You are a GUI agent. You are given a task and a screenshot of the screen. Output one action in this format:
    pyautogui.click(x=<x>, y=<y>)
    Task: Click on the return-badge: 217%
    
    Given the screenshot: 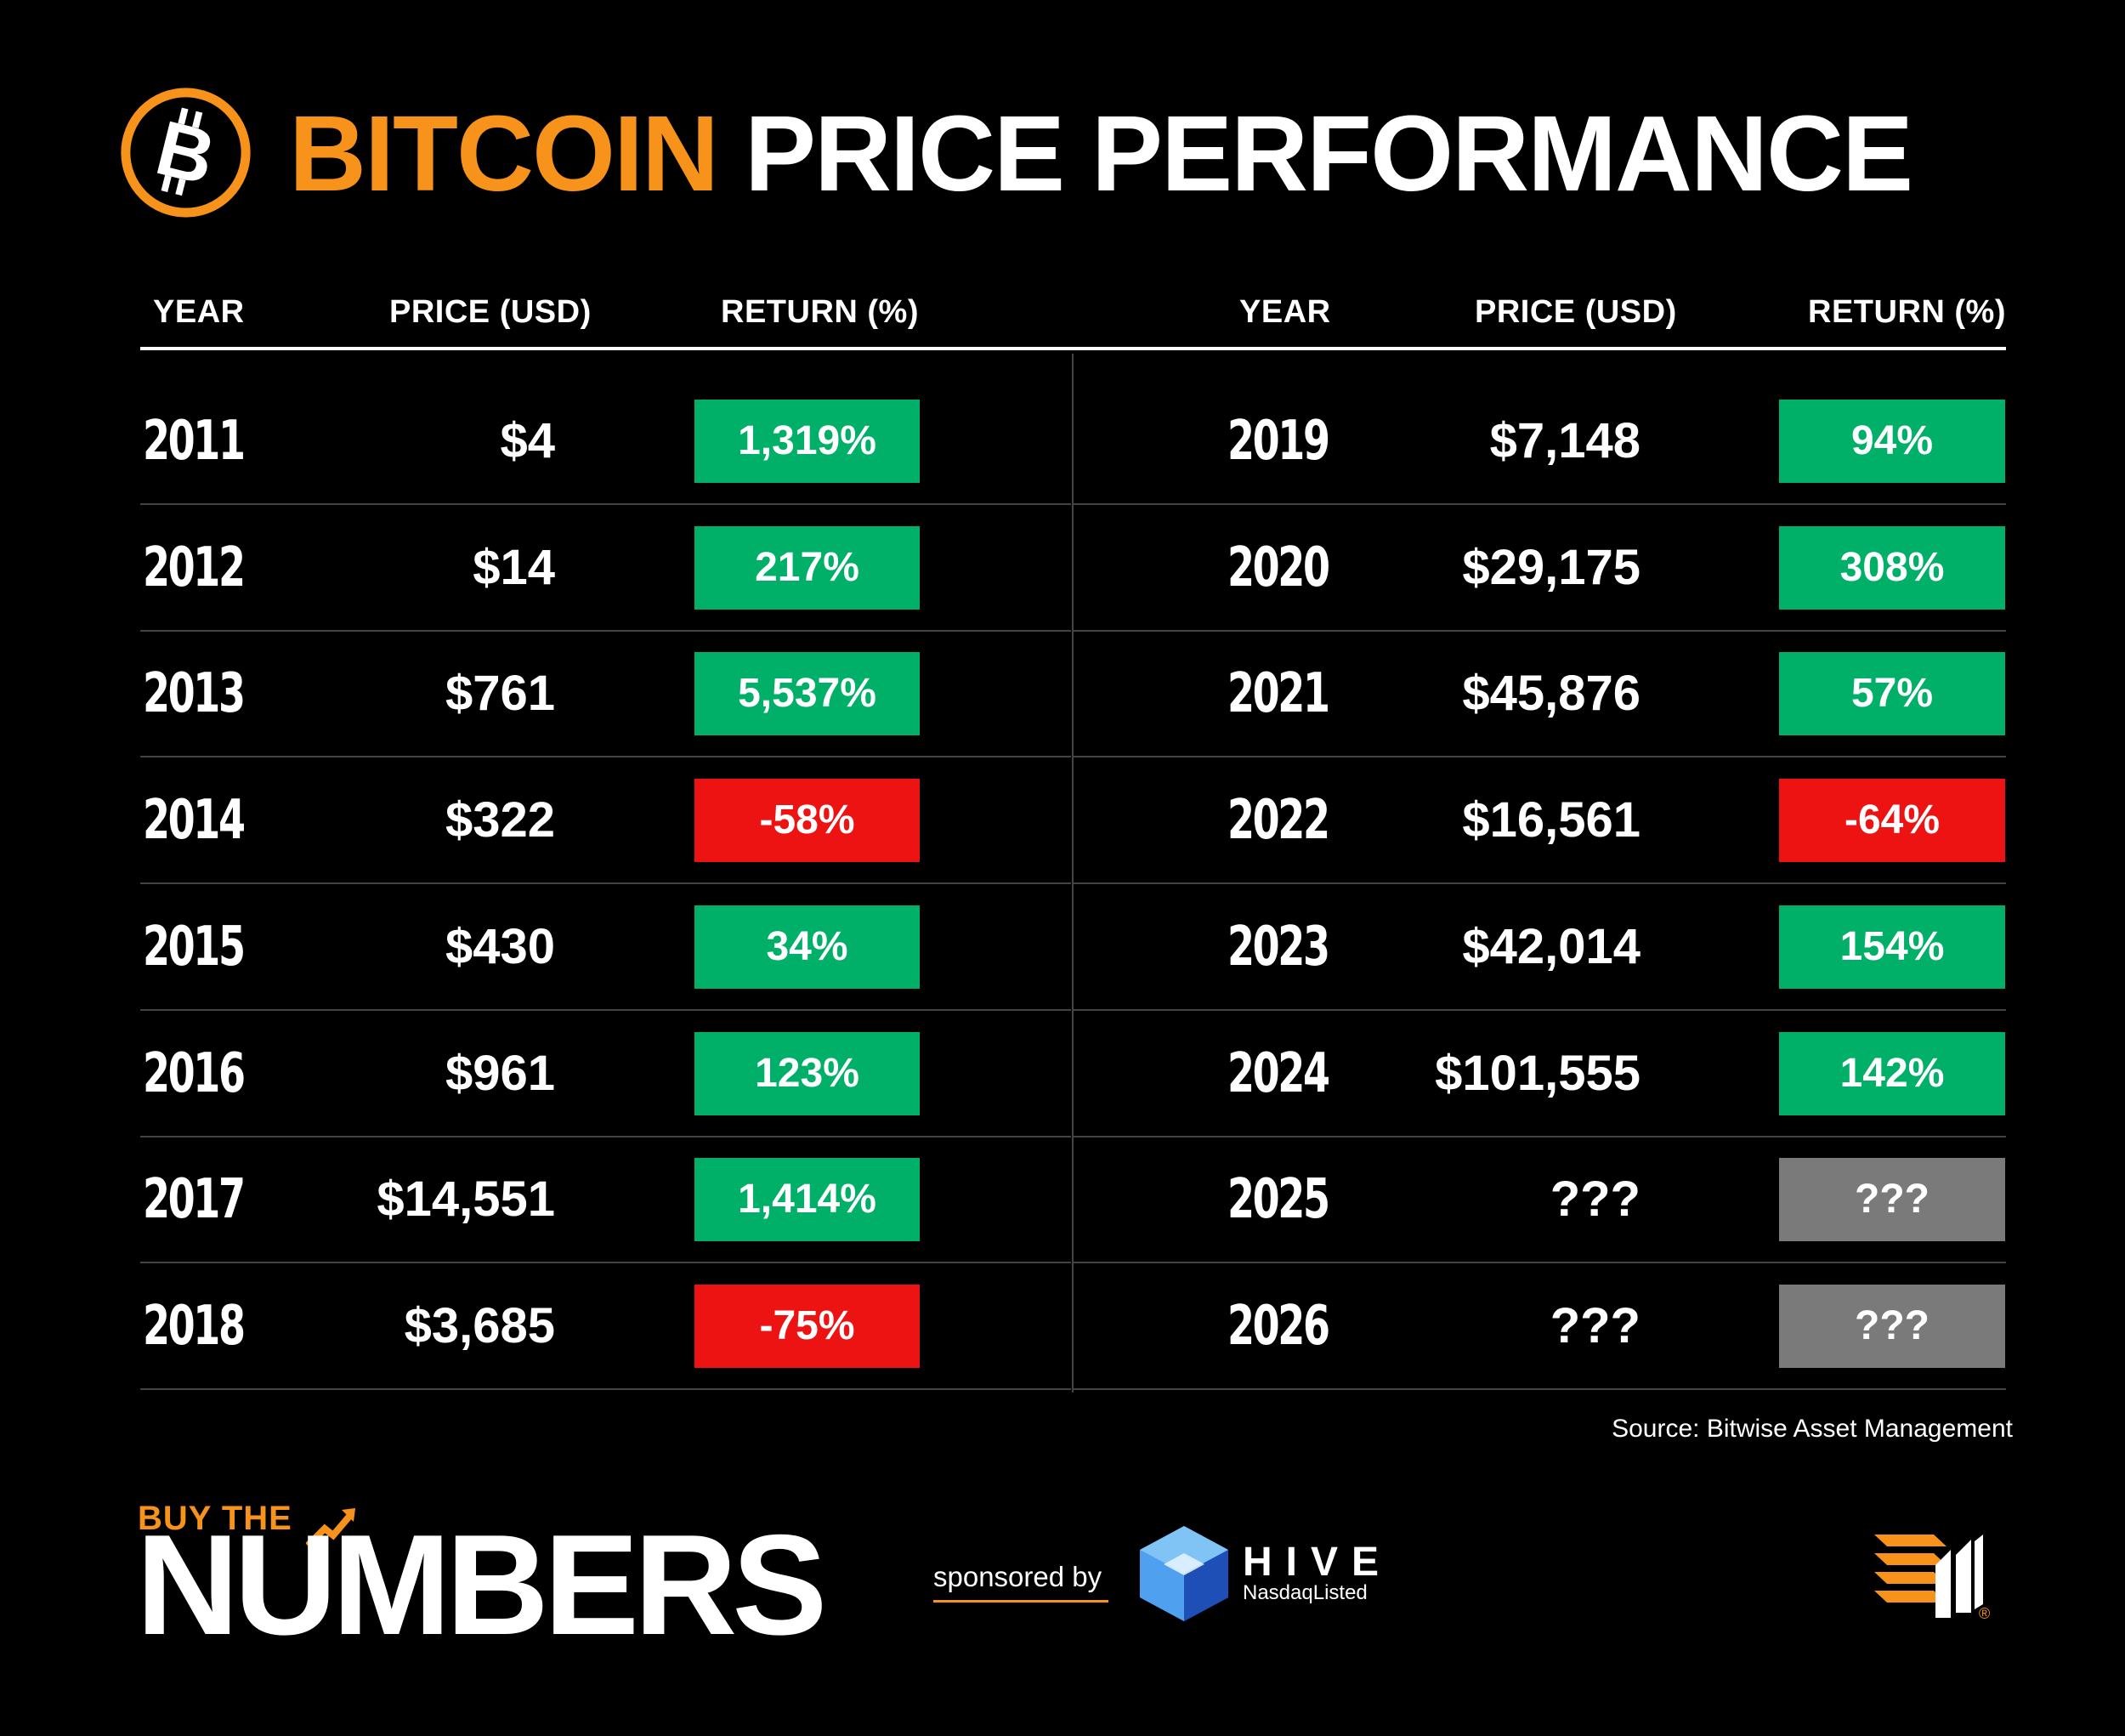 What is the action you would take?
    pyautogui.click(x=807, y=568)
    